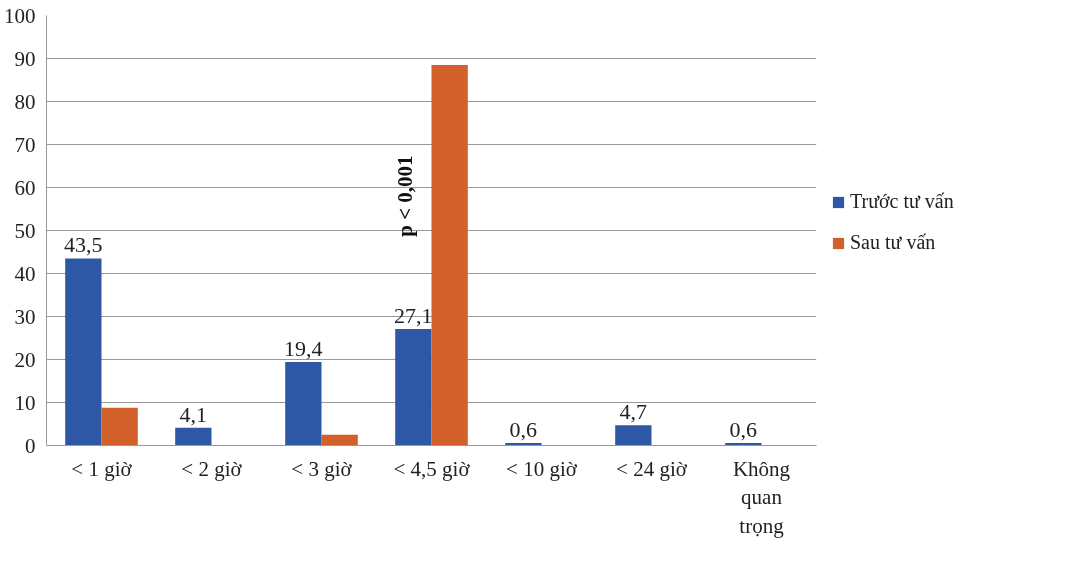  What do you see at coordinates (83, 245) in the screenshot?
I see `data-label: 43,5` at bounding box center [83, 245].